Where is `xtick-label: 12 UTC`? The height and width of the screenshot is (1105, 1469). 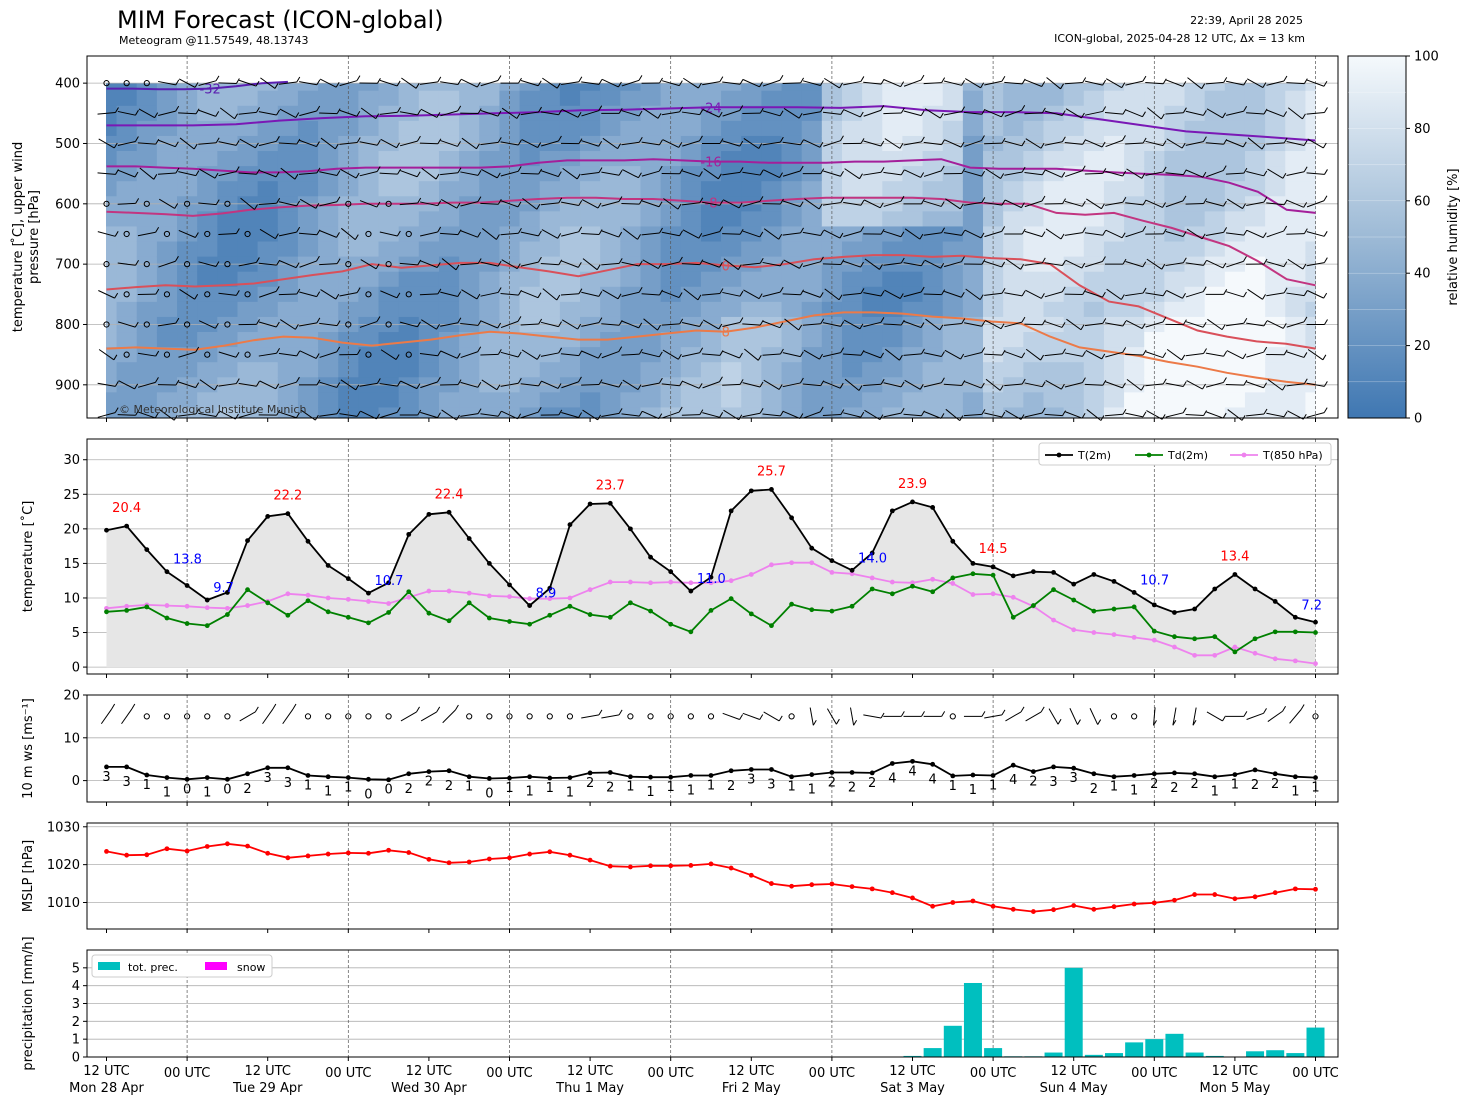
xtick-label: 12 UTC is located at coordinates (106, 1071).